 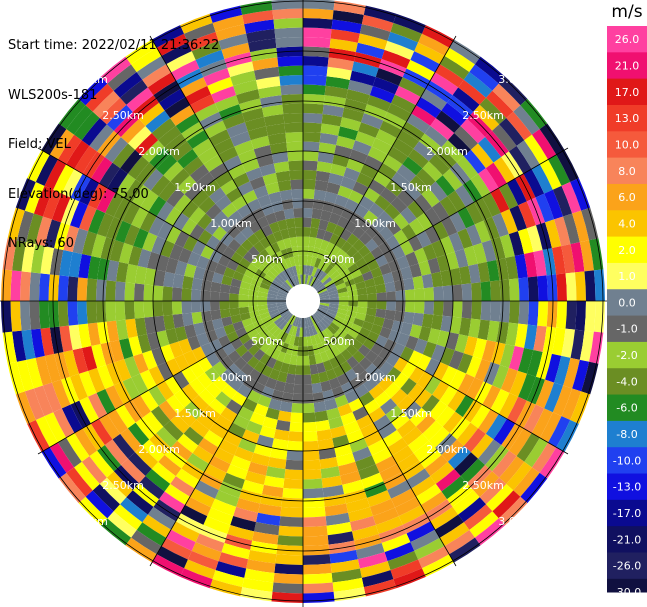 What do you see at coordinates (626, 408) in the screenshot?
I see `colorbar-tick-label: -6.0` at bounding box center [626, 408].